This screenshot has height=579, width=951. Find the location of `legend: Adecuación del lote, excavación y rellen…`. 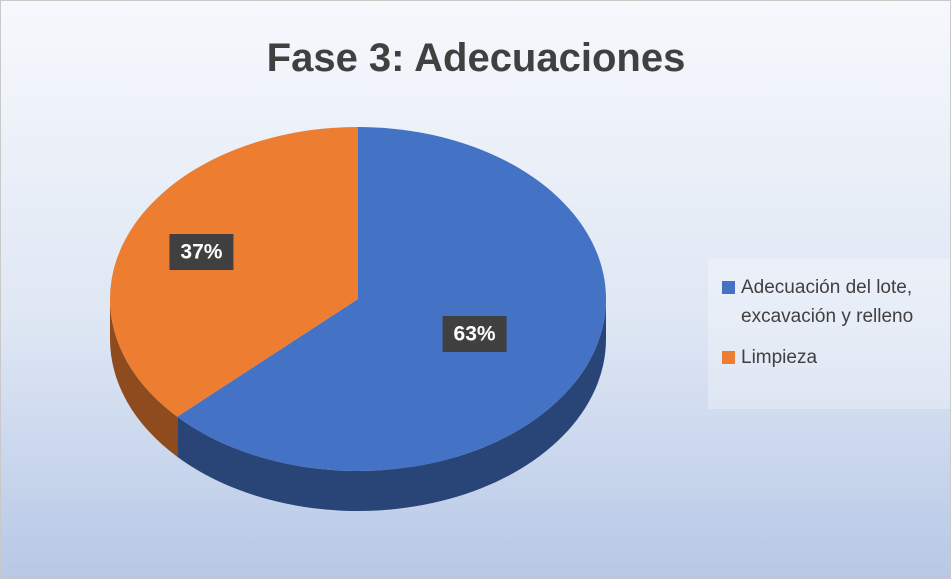

legend: Adecuación del lote, excavación y rellen… is located at coordinates (829, 334).